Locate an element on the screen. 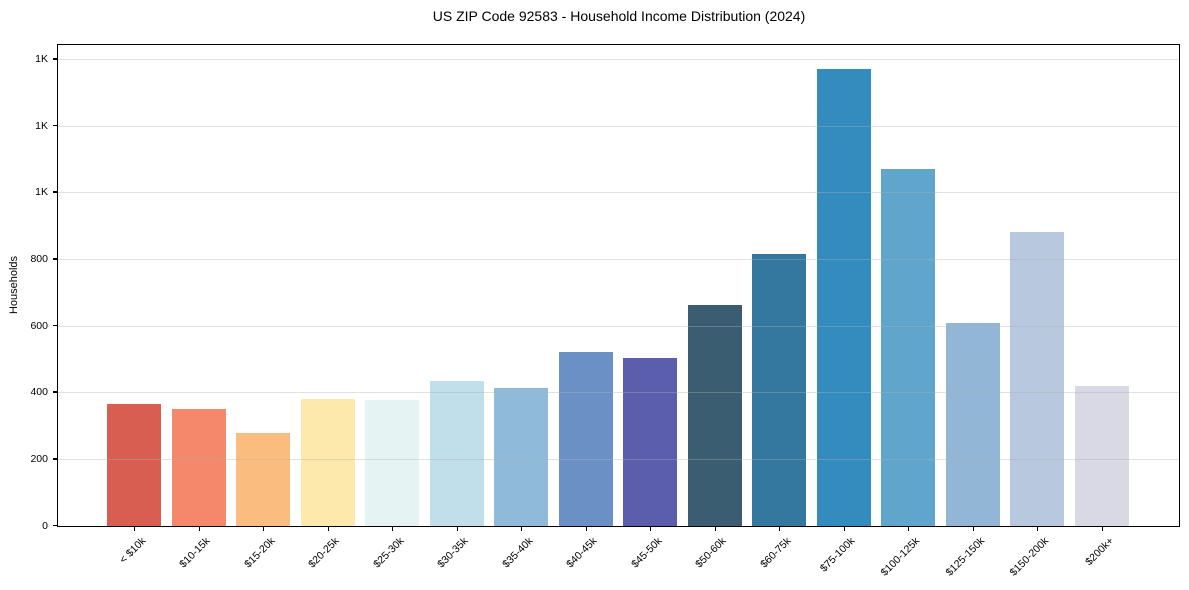  bar-$10-15k is located at coordinates (198, 467).